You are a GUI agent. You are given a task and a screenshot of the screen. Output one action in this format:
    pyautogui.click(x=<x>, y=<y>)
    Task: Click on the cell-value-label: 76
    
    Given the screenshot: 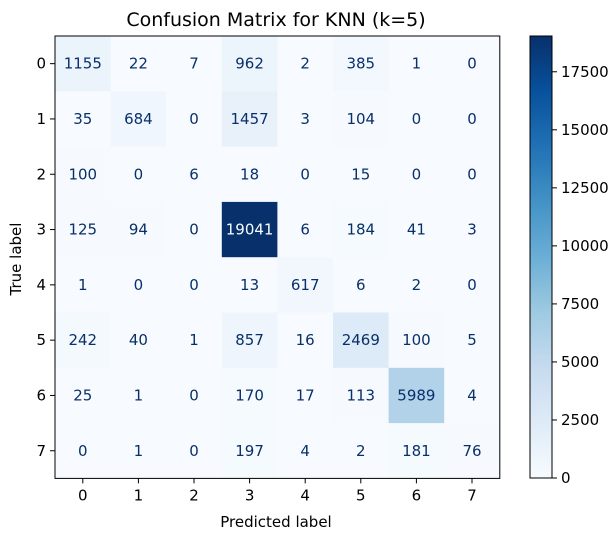 What is the action you would take?
    pyautogui.click(x=471, y=451)
    